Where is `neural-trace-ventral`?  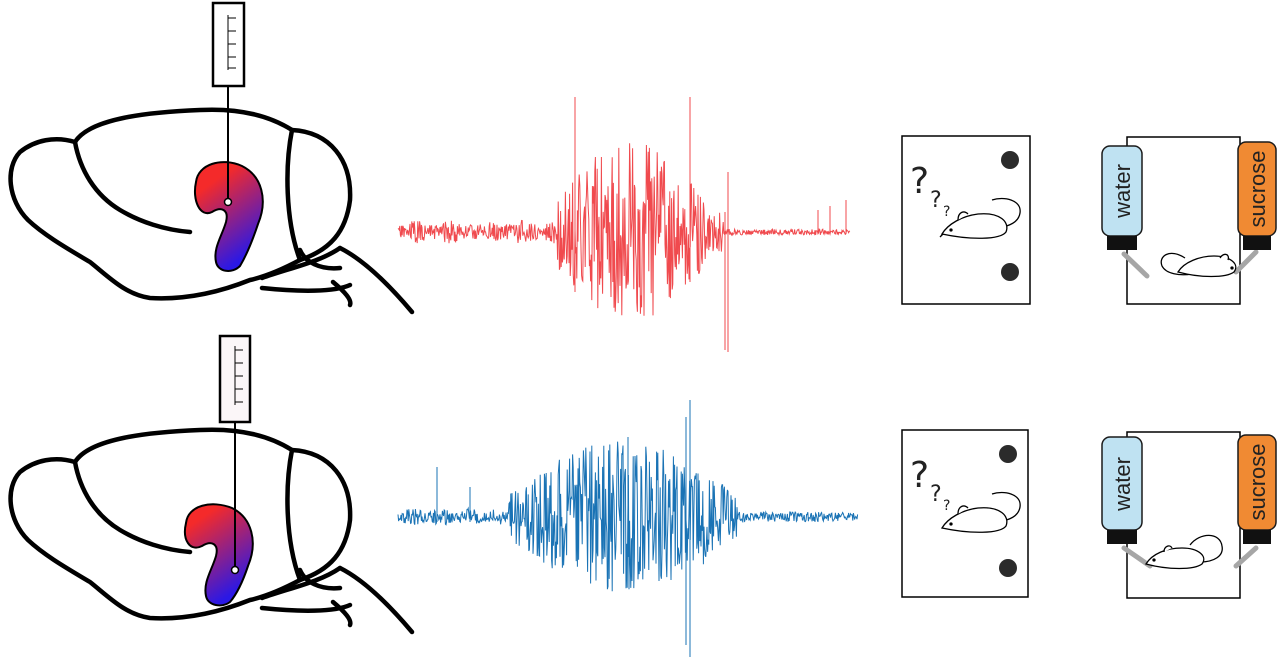
neural-trace-ventral is located at coordinates (628, 528).